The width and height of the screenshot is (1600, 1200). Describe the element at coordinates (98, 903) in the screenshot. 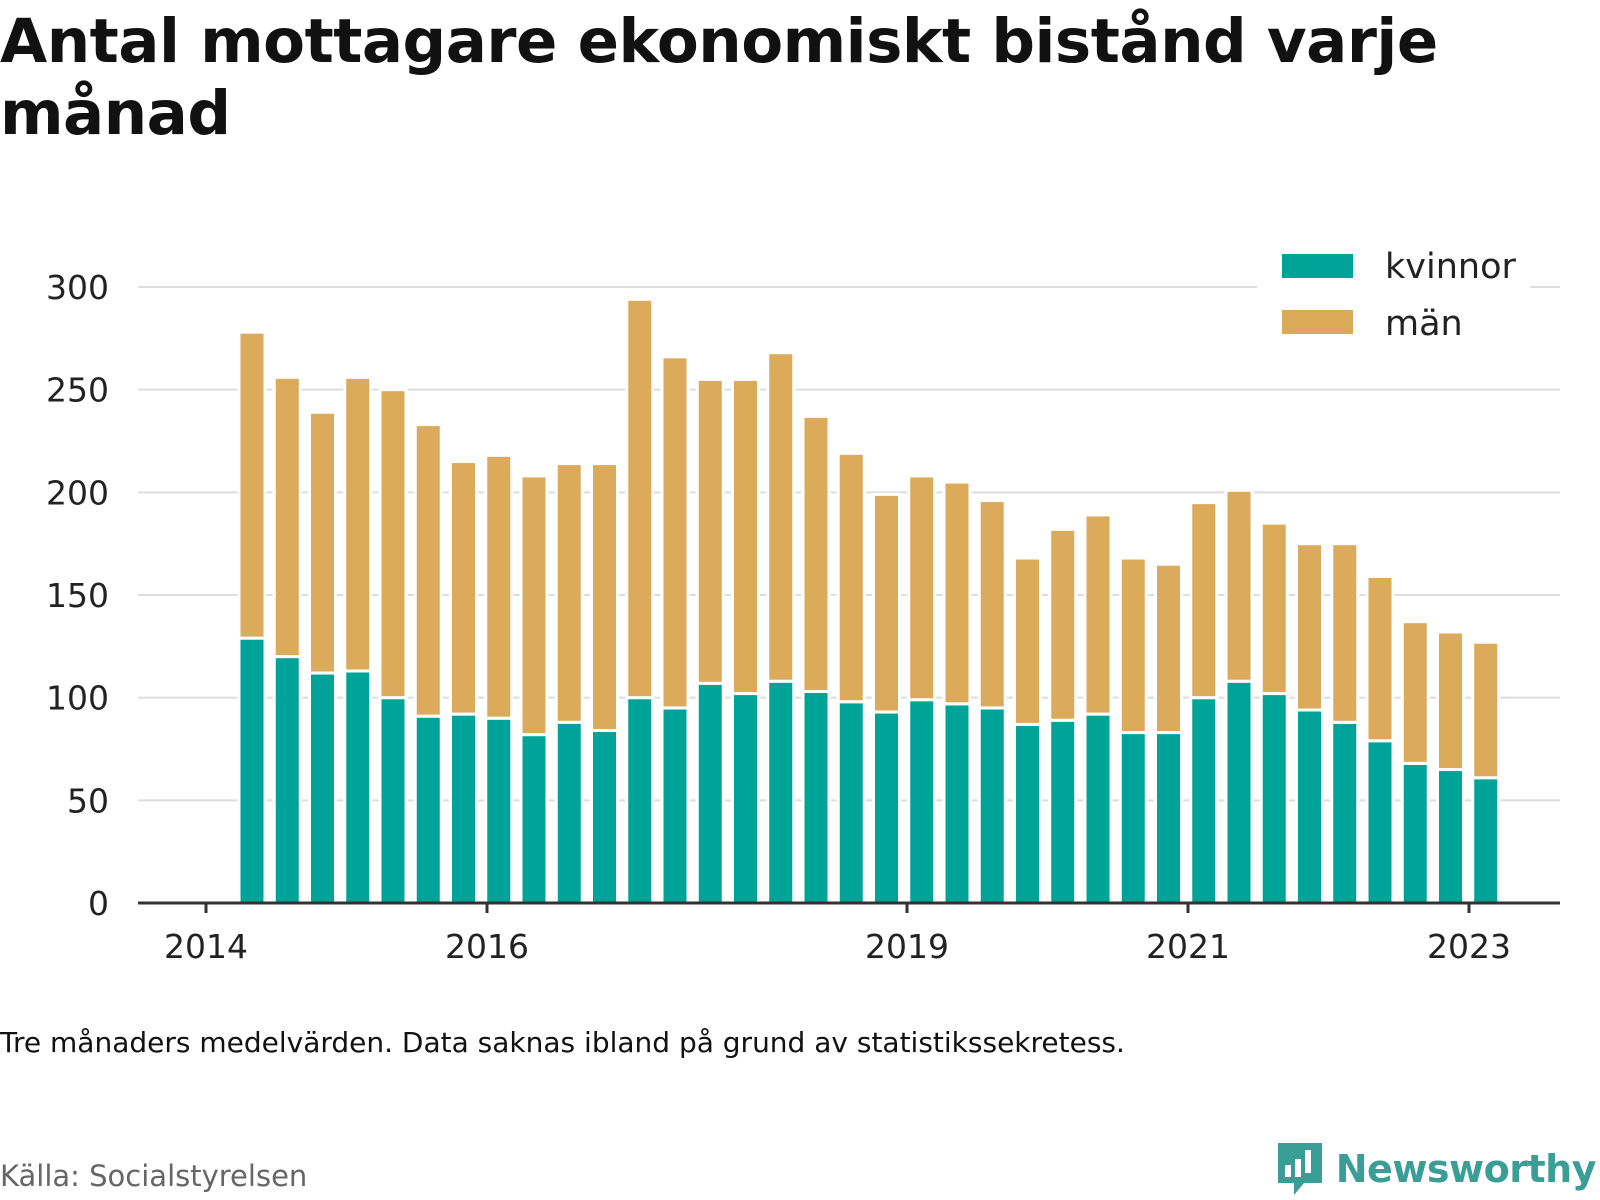

I see `y-tick-label: 0` at that location.